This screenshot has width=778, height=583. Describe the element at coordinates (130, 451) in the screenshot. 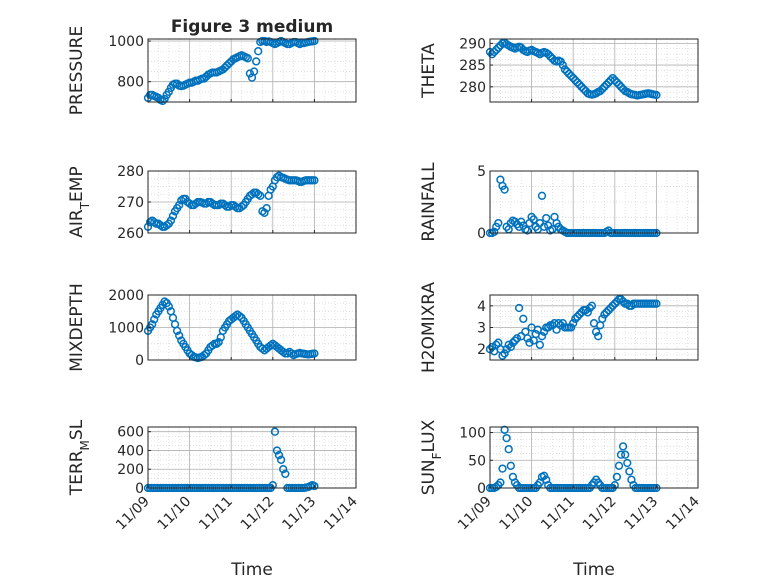

I see `y-tick-label: 400` at that location.